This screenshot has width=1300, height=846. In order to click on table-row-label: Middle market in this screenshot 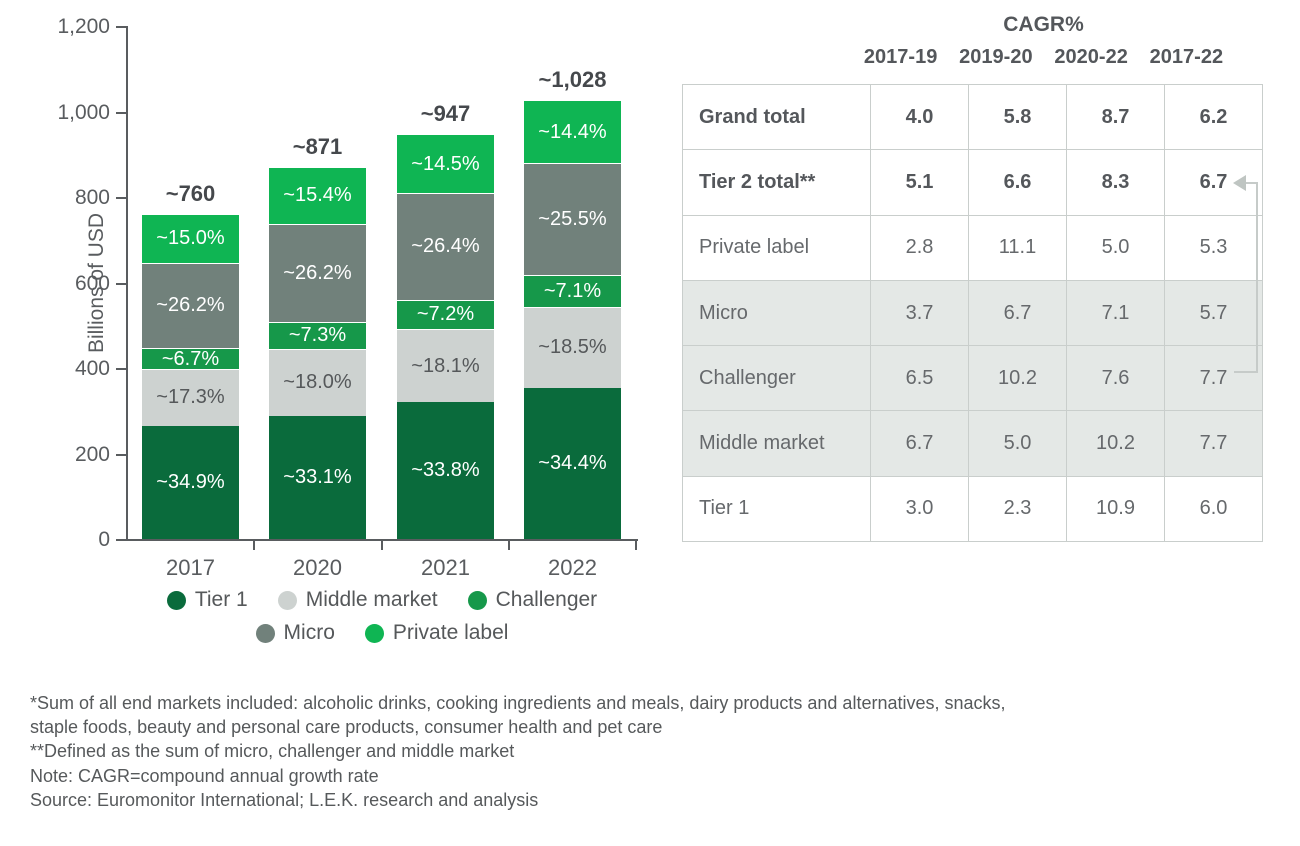, I will do `click(776, 443)`.